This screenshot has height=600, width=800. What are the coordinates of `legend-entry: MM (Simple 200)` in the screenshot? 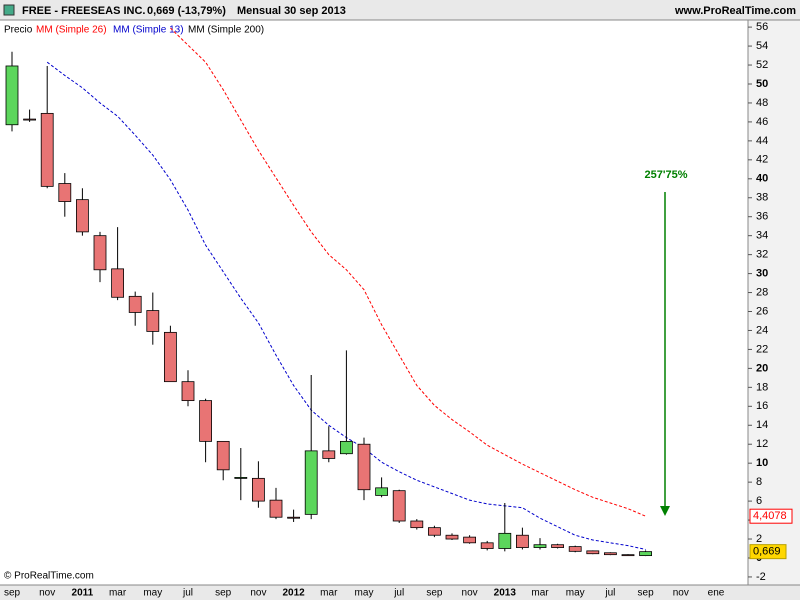 It's located at (226, 30).